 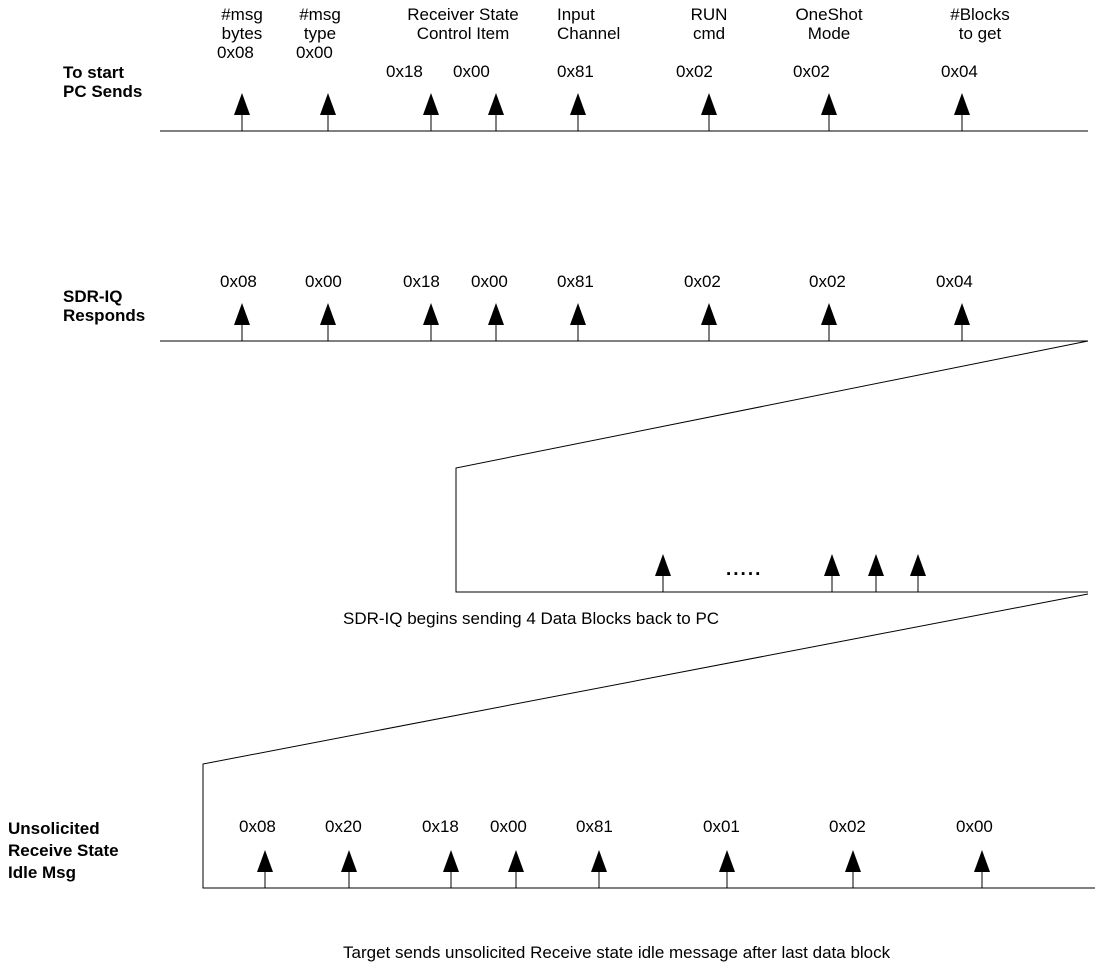 What do you see at coordinates (829, 24) in the screenshot?
I see `row1-header-oneshot-mode: OneShot Mode` at bounding box center [829, 24].